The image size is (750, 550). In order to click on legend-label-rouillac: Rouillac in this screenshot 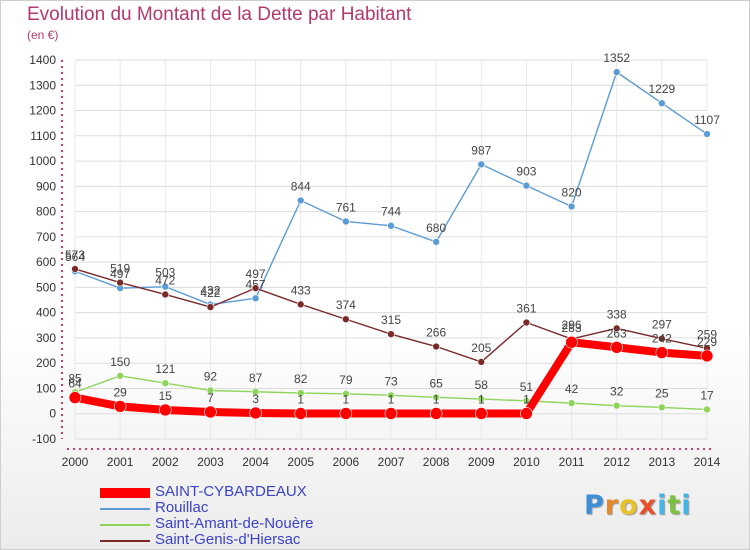, I will do `click(182, 507)`.